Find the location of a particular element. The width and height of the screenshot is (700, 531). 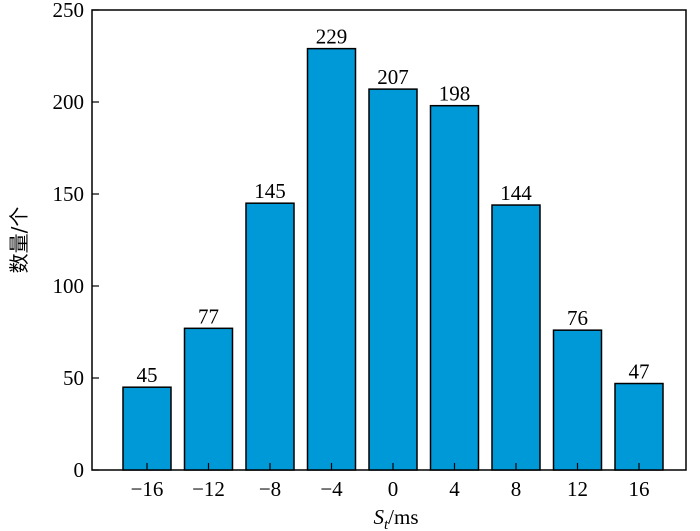

x-axis: −16 −12 −8 −4 0 4 8 12 16 is located at coordinates (390, 482).